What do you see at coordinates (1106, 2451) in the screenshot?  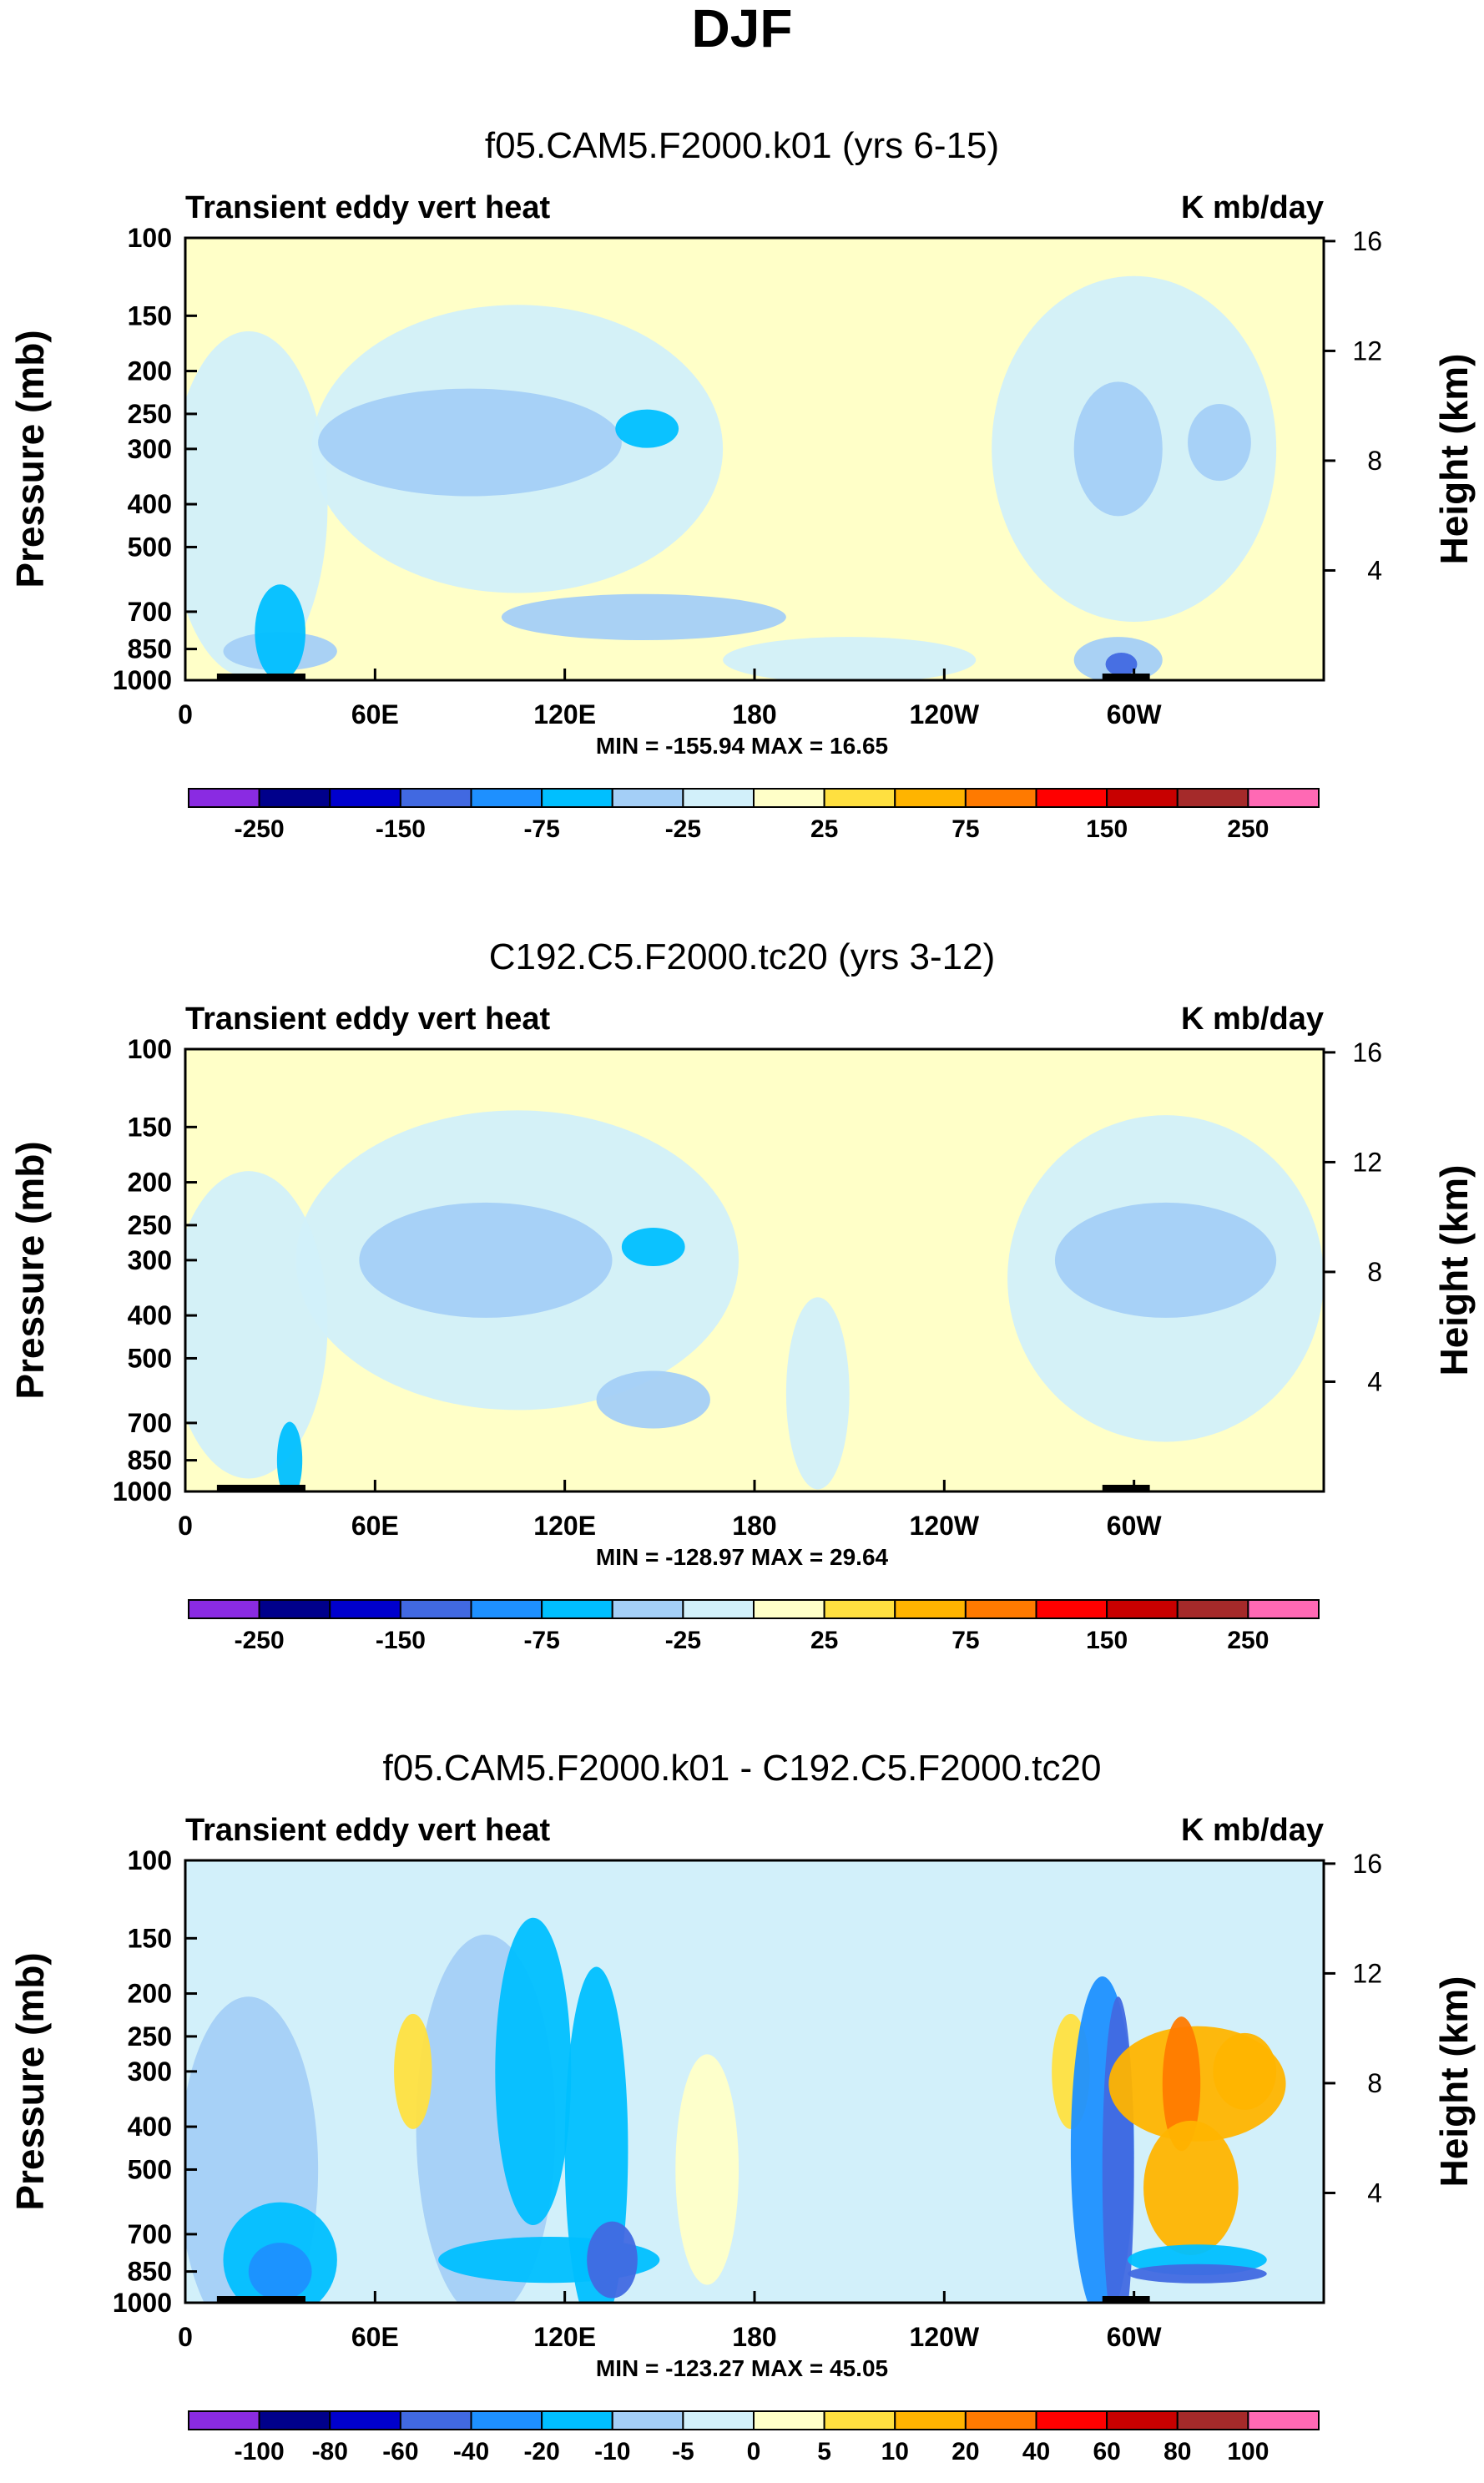 I see `colorbar-label: 60` at bounding box center [1106, 2451].